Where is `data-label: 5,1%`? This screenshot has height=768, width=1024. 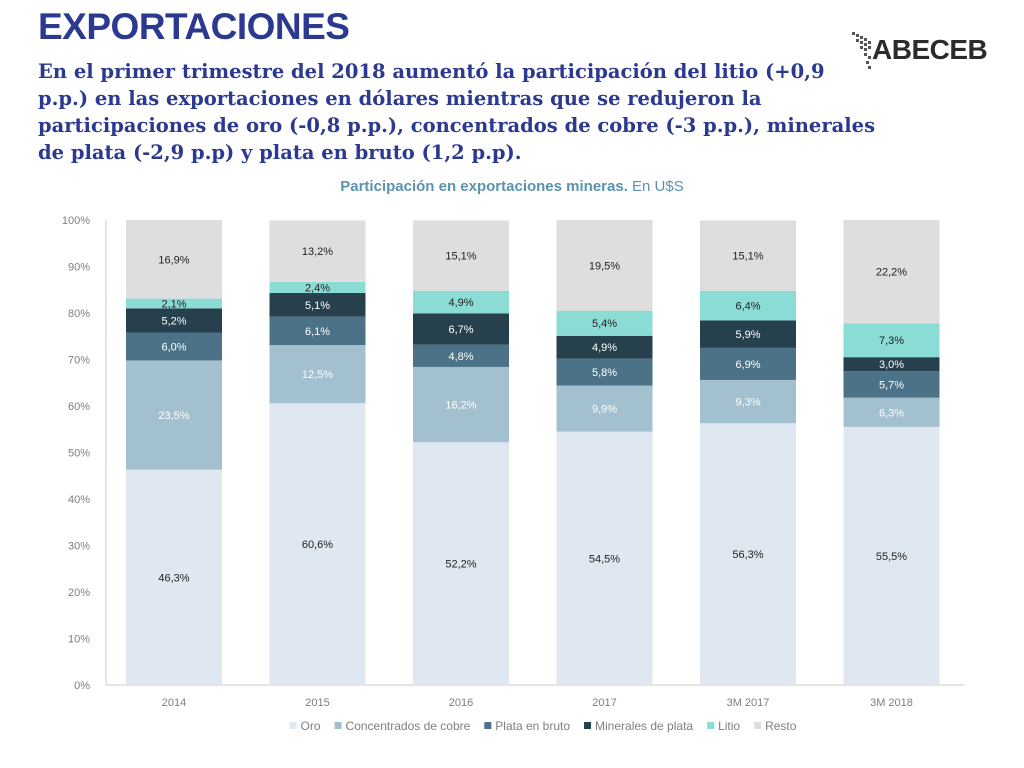 data-label: 5,1% is located at coordinates (317, 306).